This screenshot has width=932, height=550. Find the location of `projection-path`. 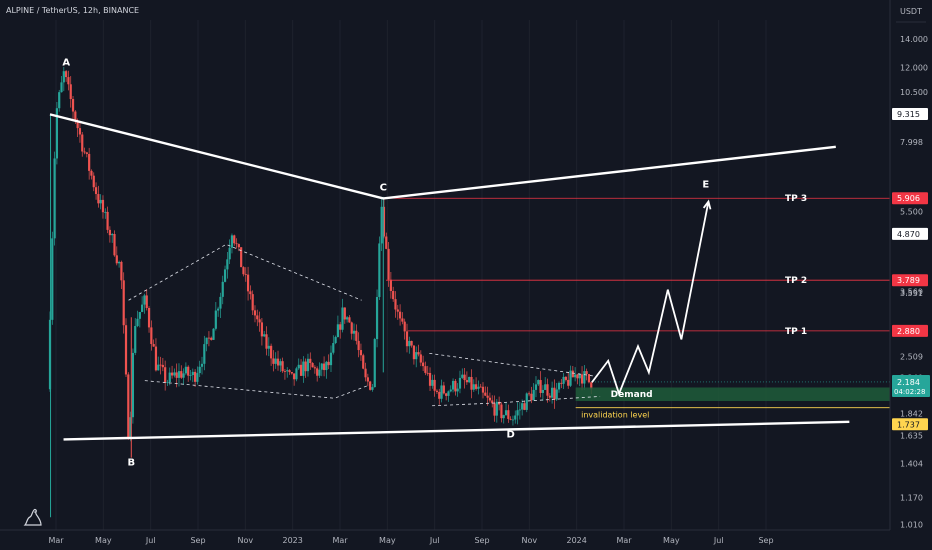

projection-path is located at coordinates (650, 299).